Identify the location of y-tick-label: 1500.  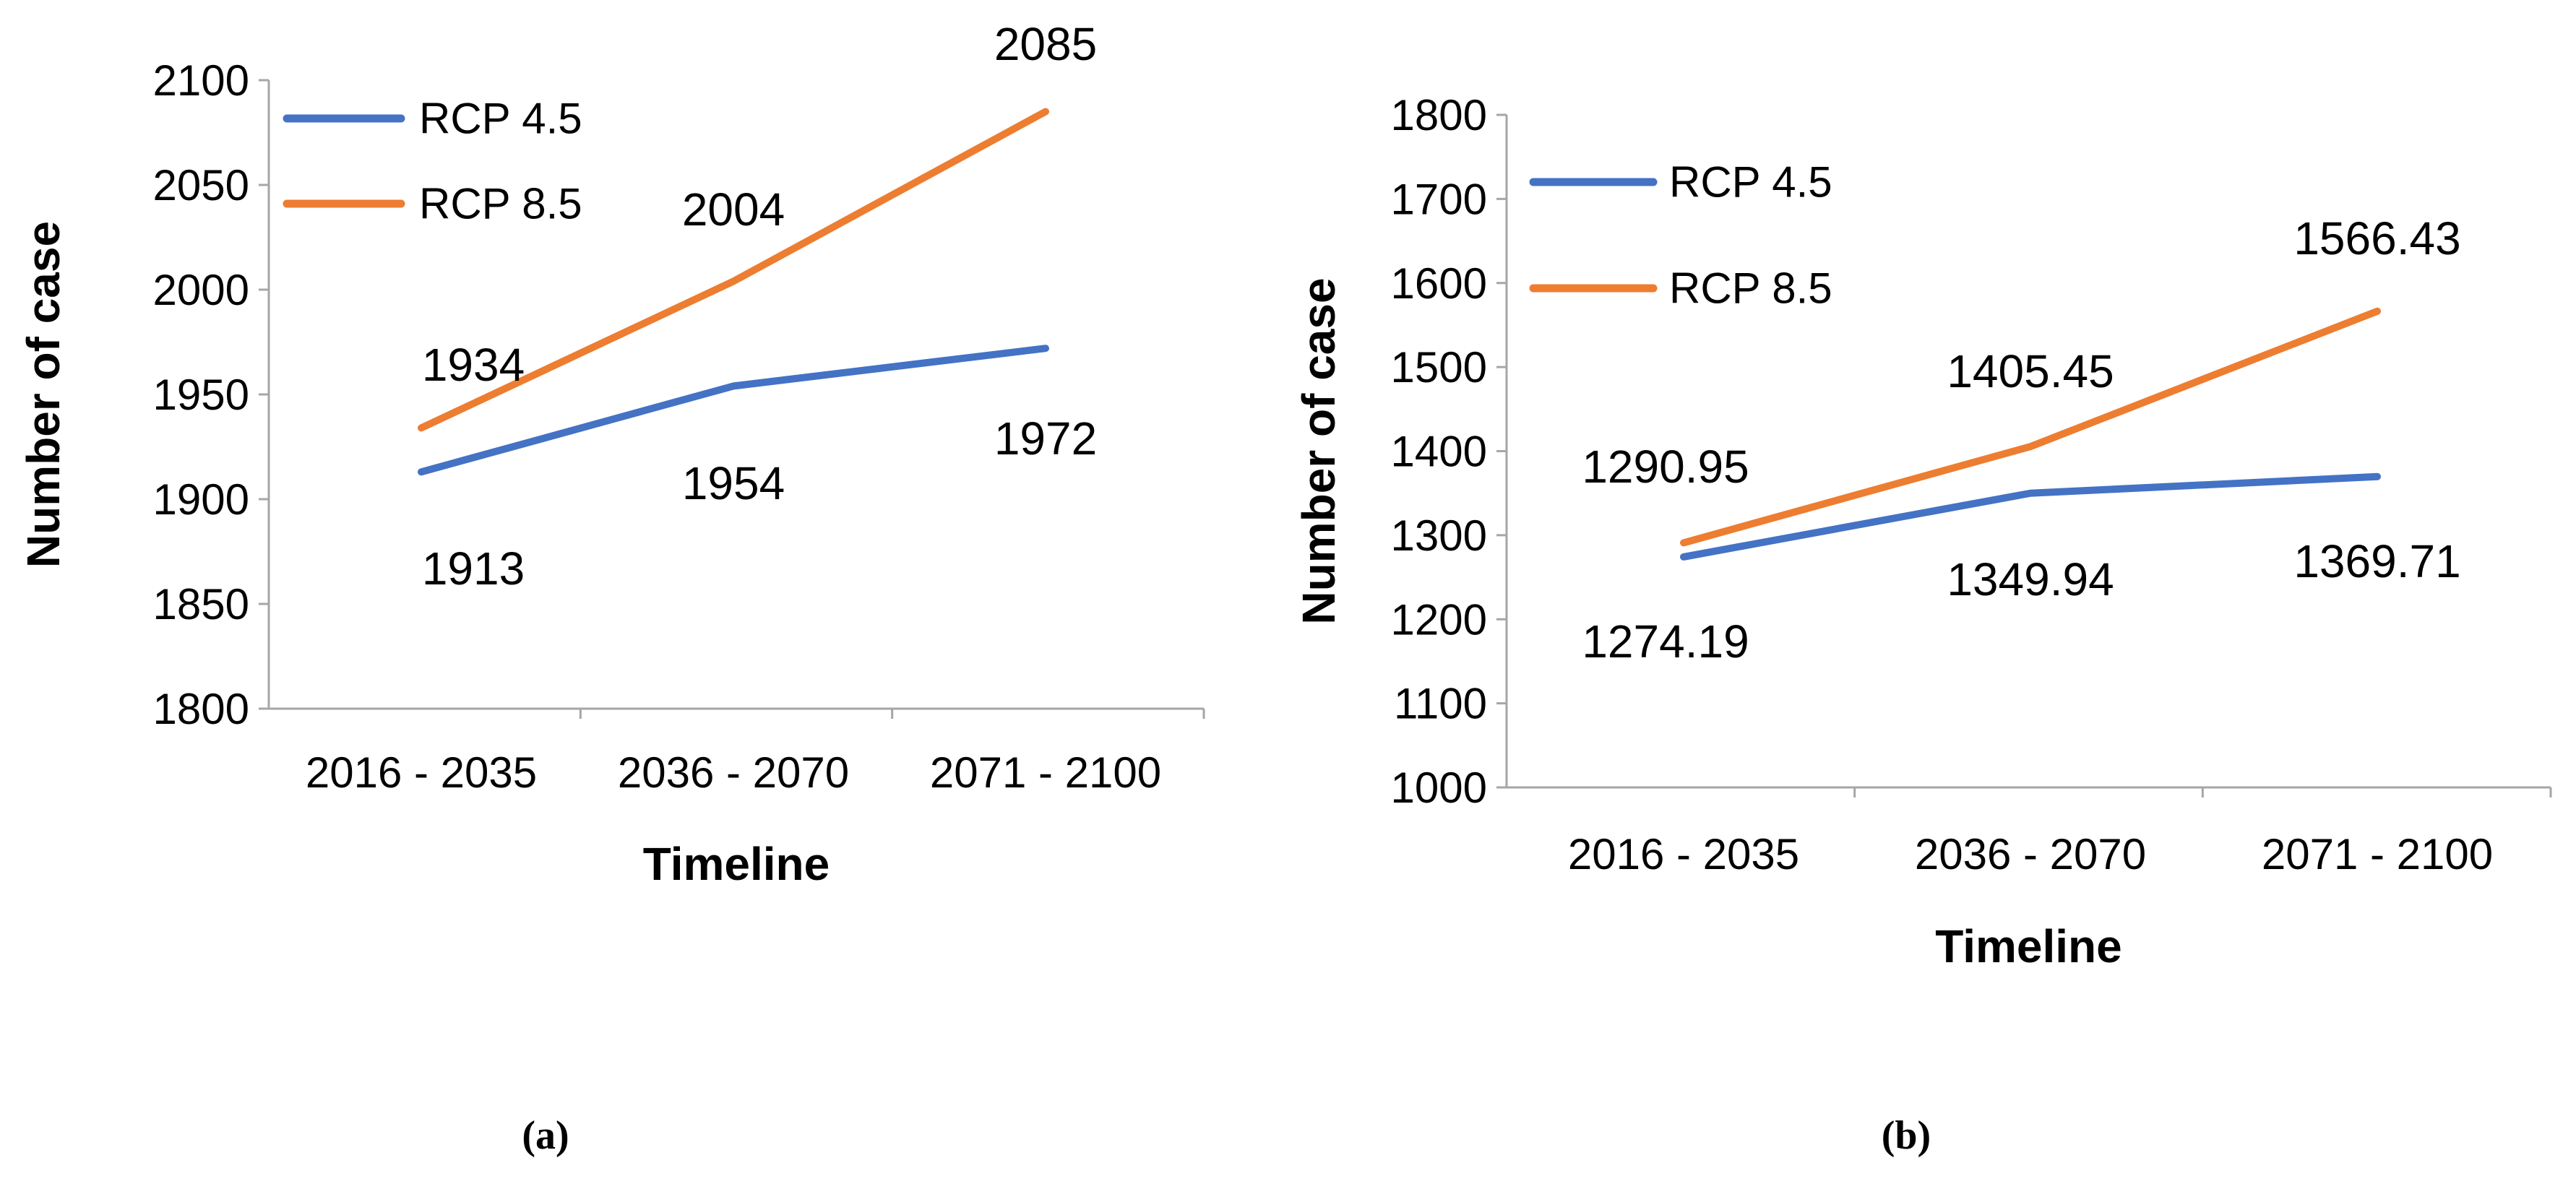
(1439, 367).